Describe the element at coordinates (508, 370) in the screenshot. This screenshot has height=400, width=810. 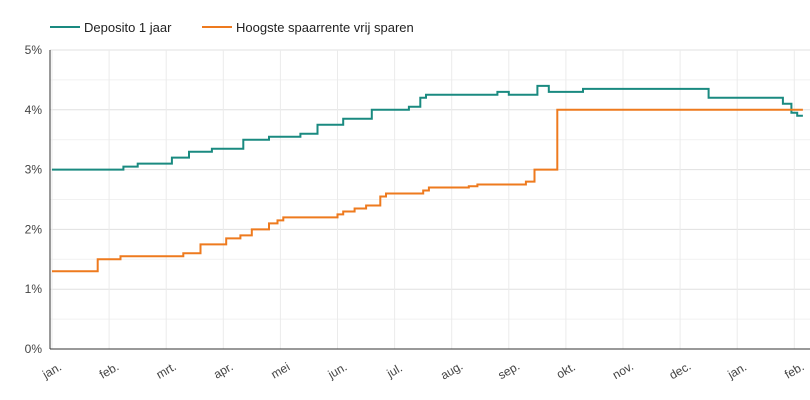
I see `x-tick-label: sep.` at that location.